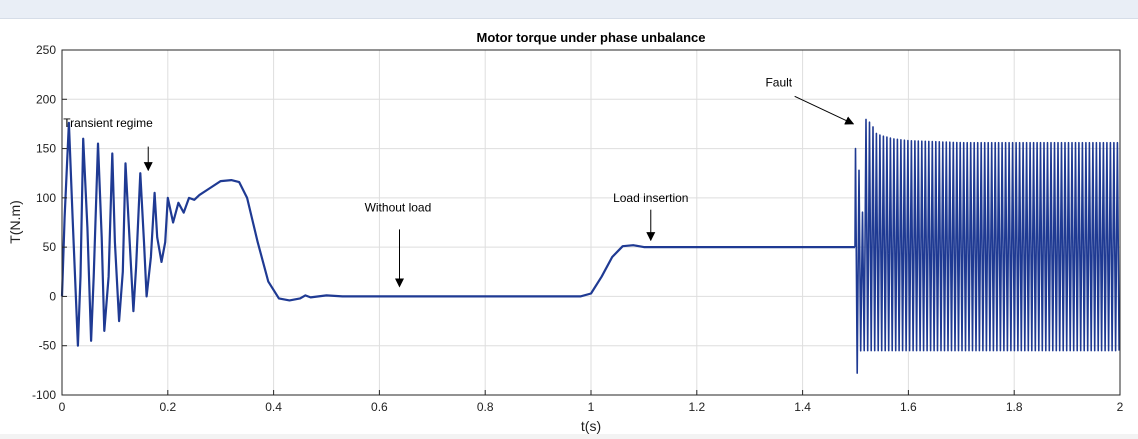 The image size is (1138, 439). I want to click on annotation-transient-regime: Transient regime, so click(108, 123).